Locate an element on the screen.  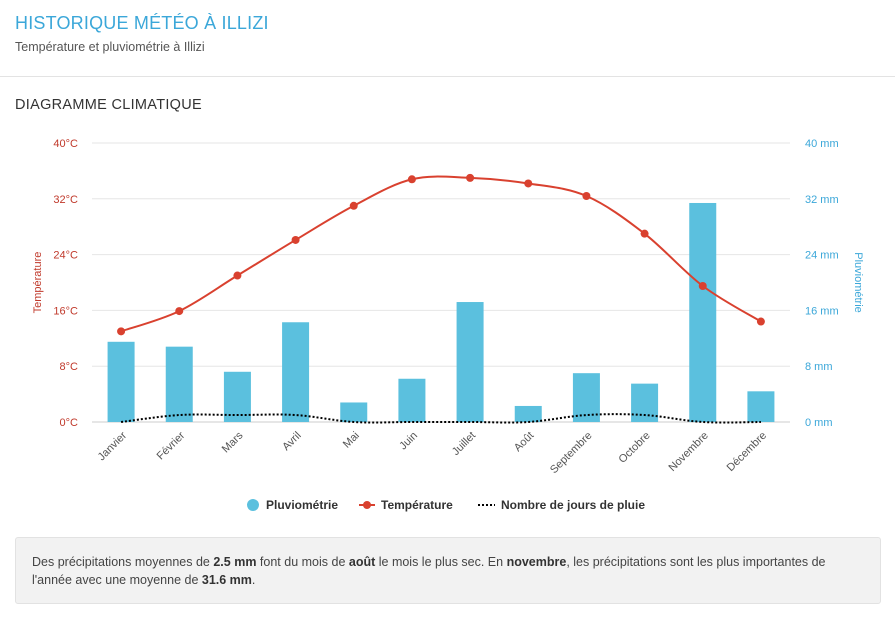
x-tick-label: Octobre is located at coordinates (635, 448).